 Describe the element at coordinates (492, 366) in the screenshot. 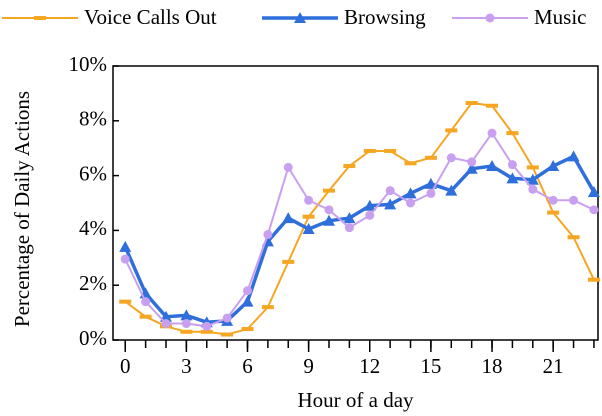

I see `x-tick-label: 18` at that location.